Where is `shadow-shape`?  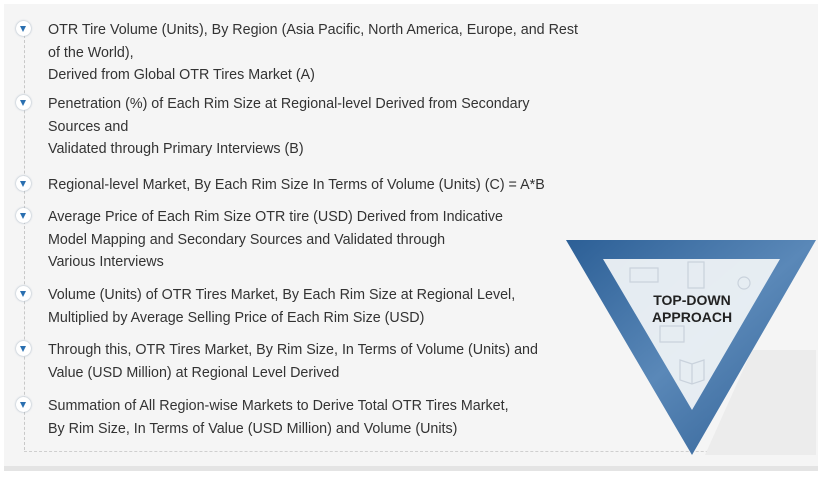 shadow-shape is located at coordinates (760, 402).